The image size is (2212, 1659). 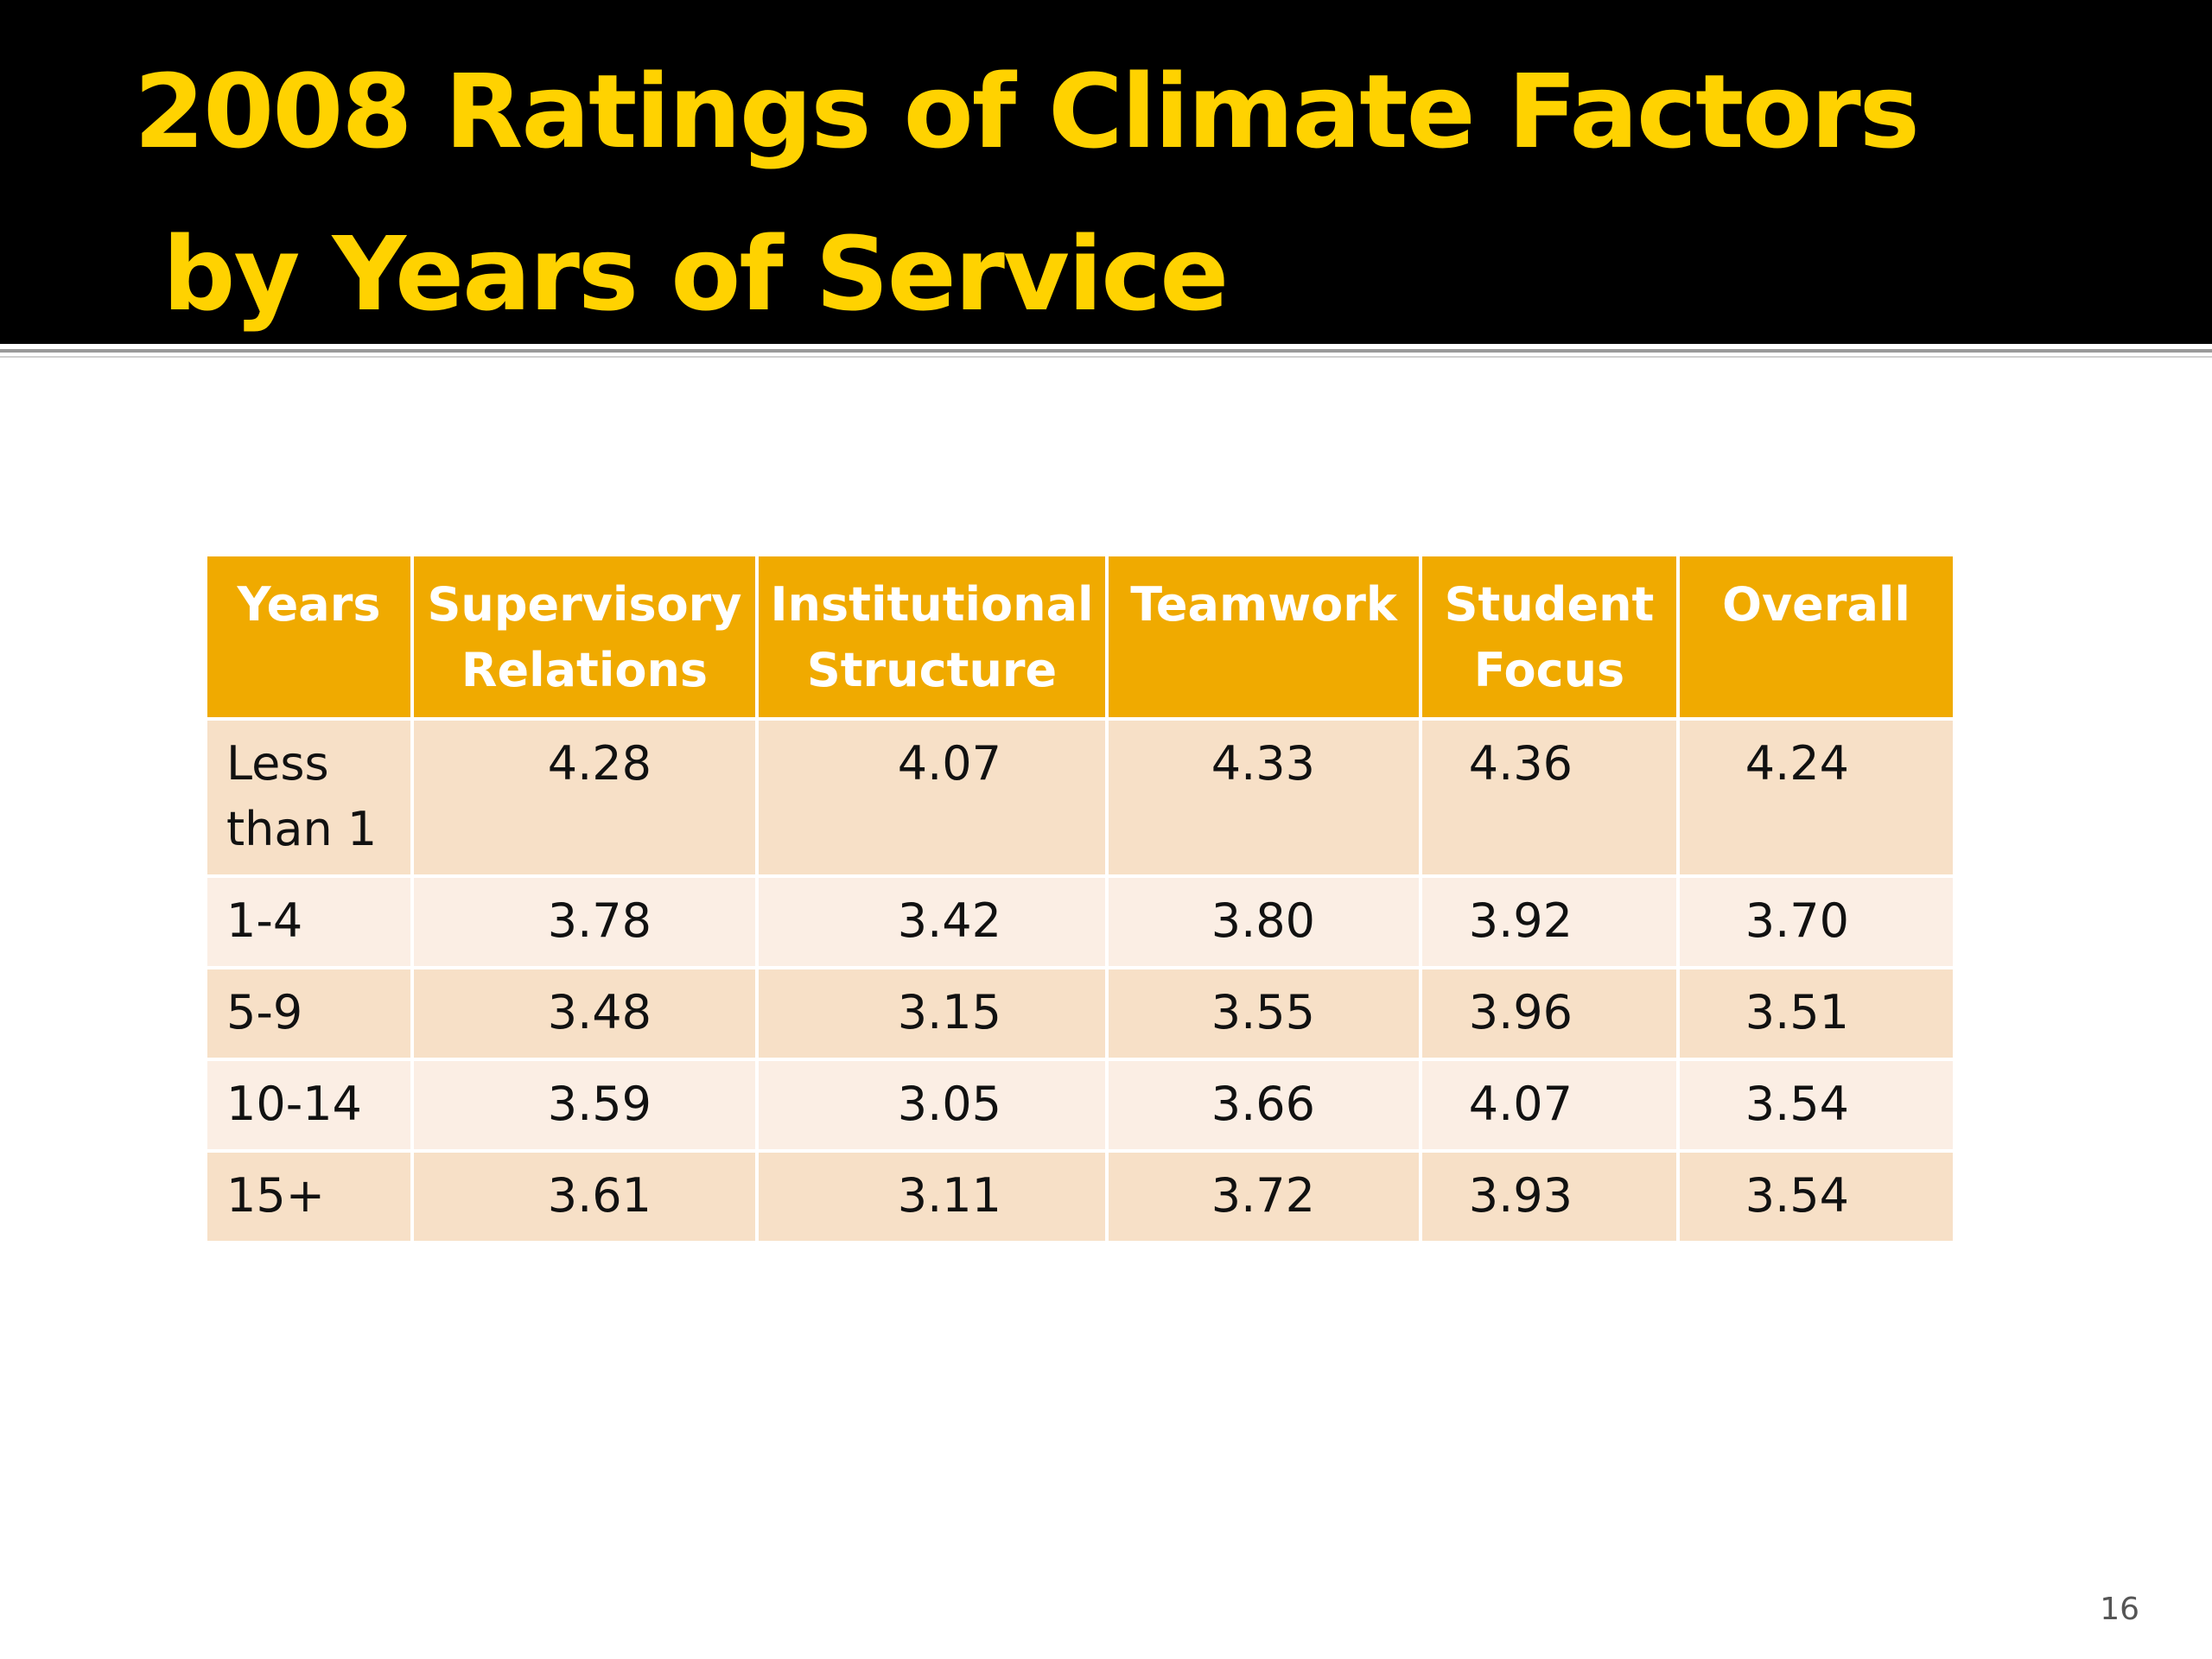 I want to click on cell-teamwork: 3.80, so click(x=1263, y=921).